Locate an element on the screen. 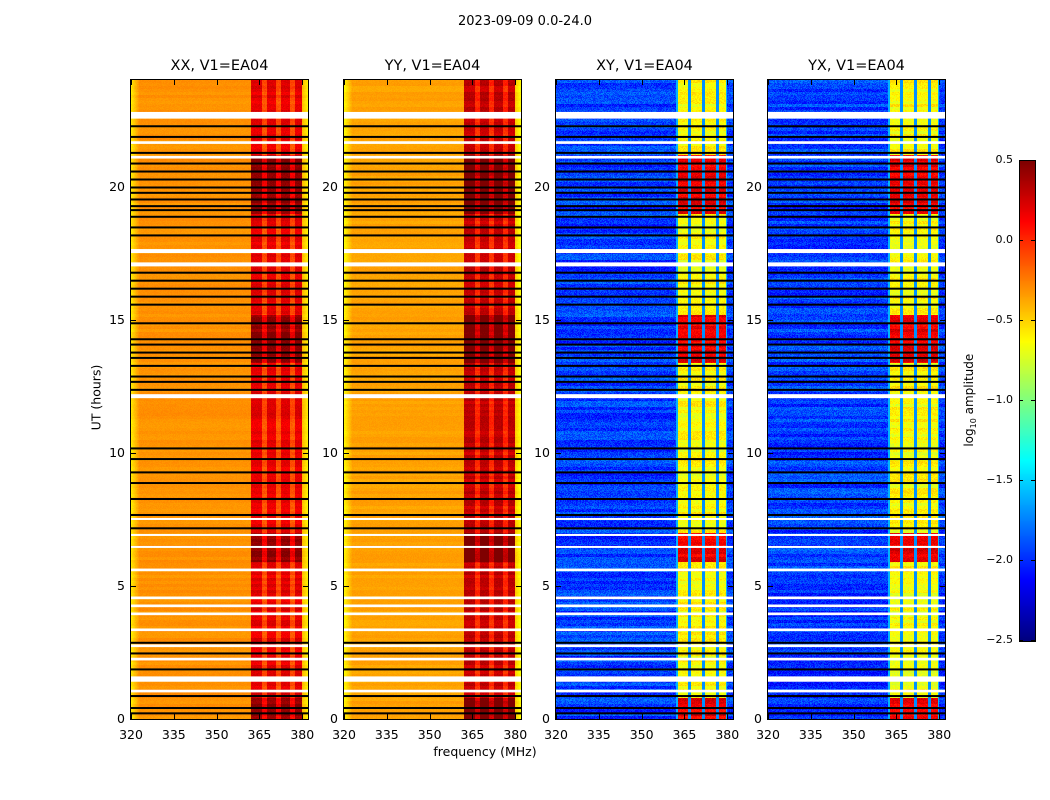  figure-suptitle: 2023-09-09 0.0-24.0 is located at coordinates (525, 21).